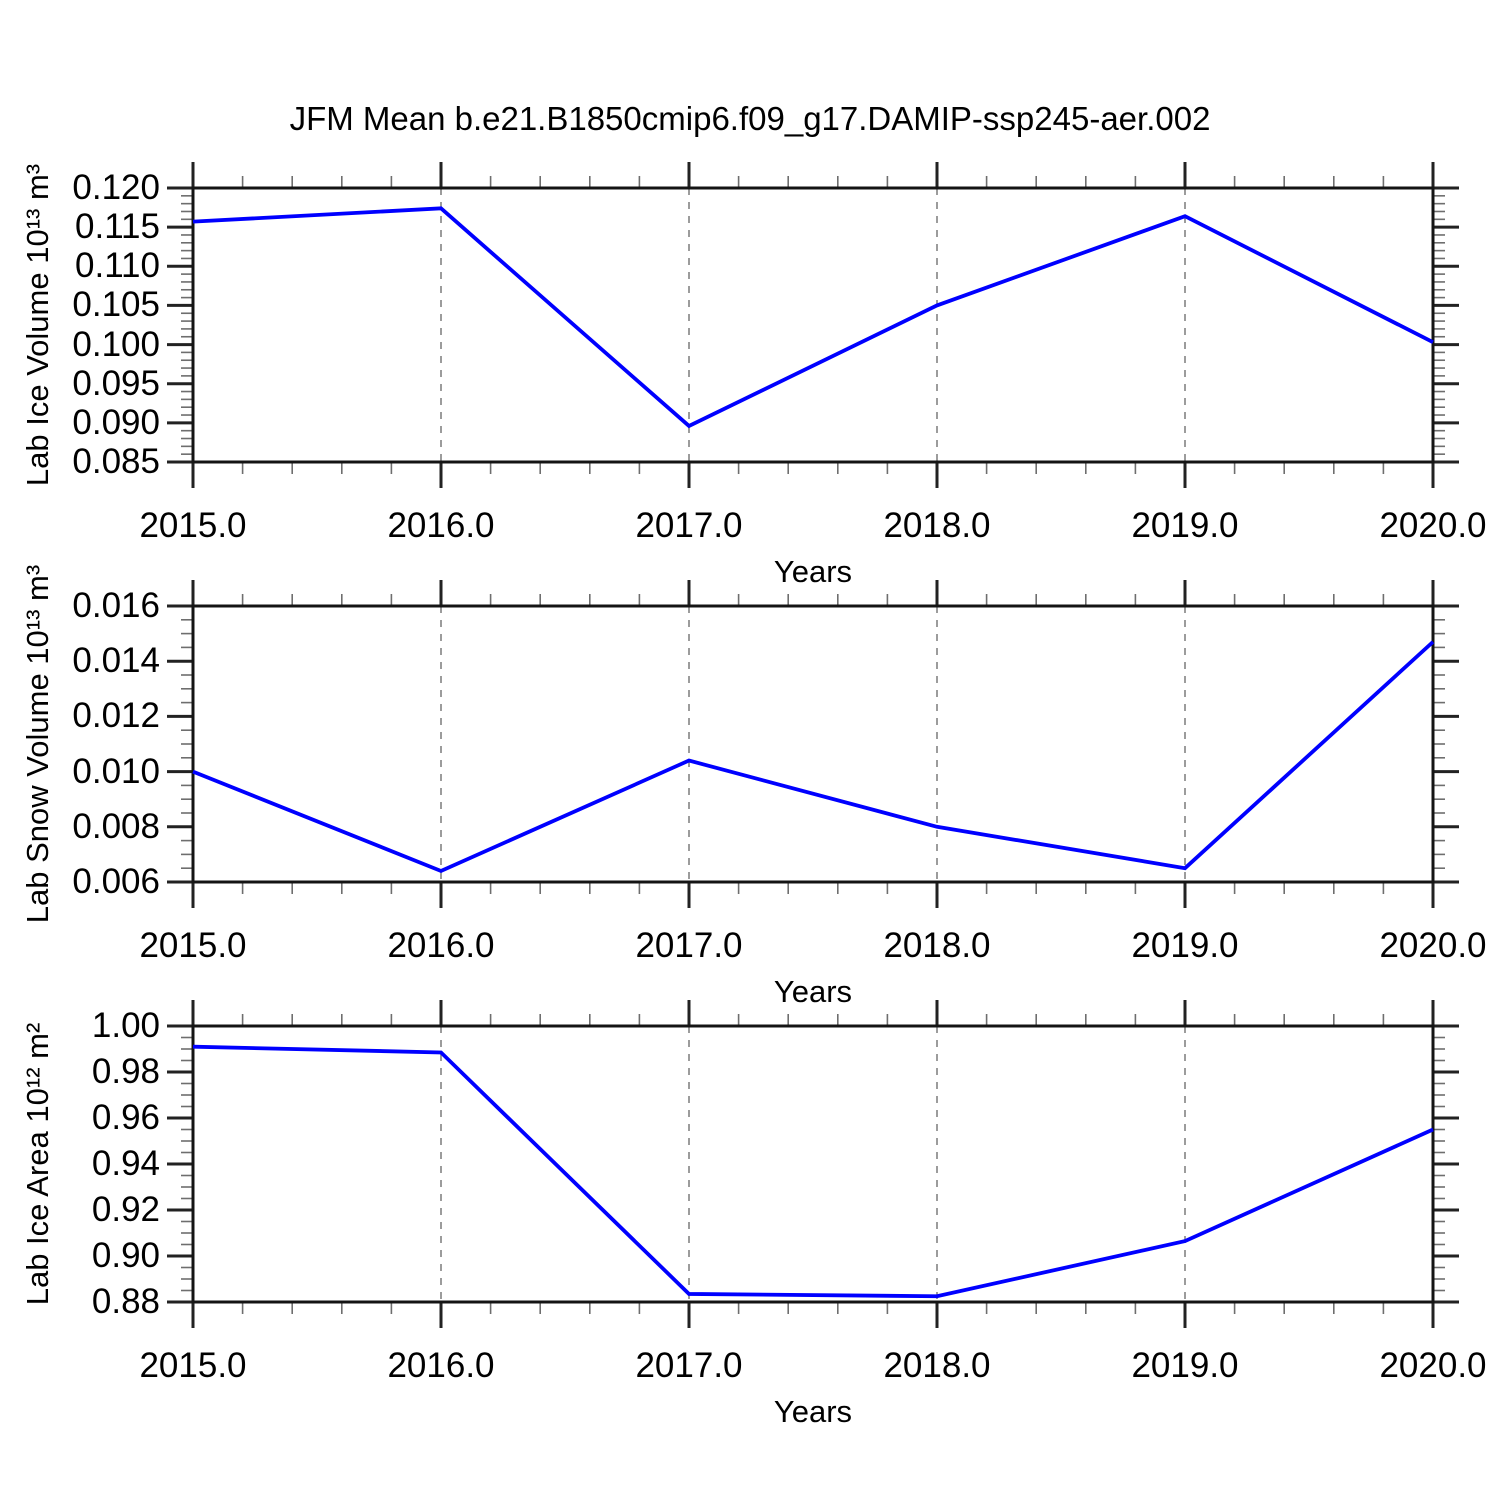  I want to click on ytick-label-lab-ice-volume: 0.095, so click(116, 383).